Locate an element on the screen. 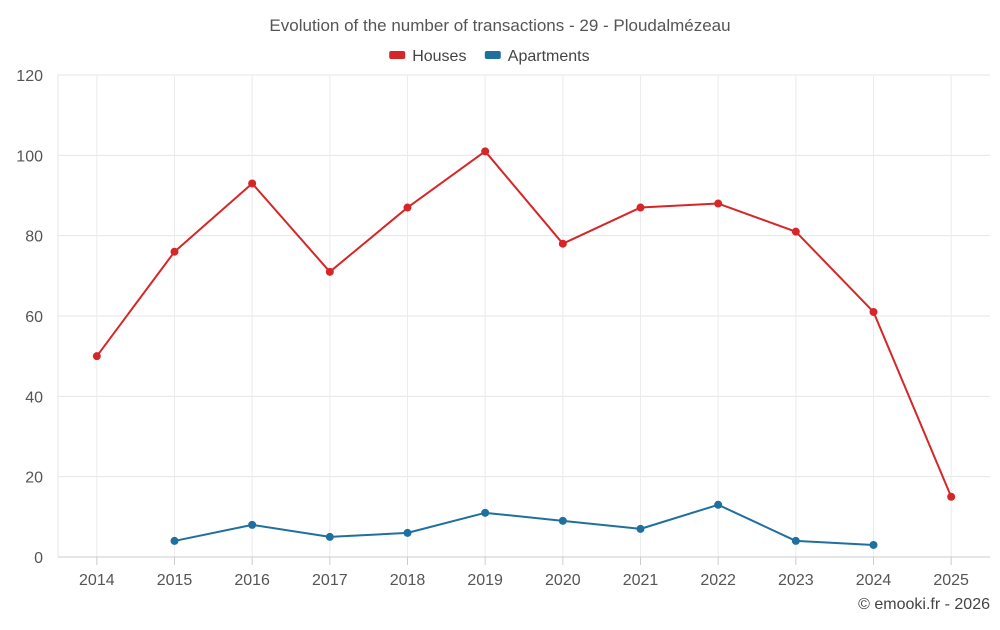  legend-label-houses: Houses is located at coordinates (439, 56).